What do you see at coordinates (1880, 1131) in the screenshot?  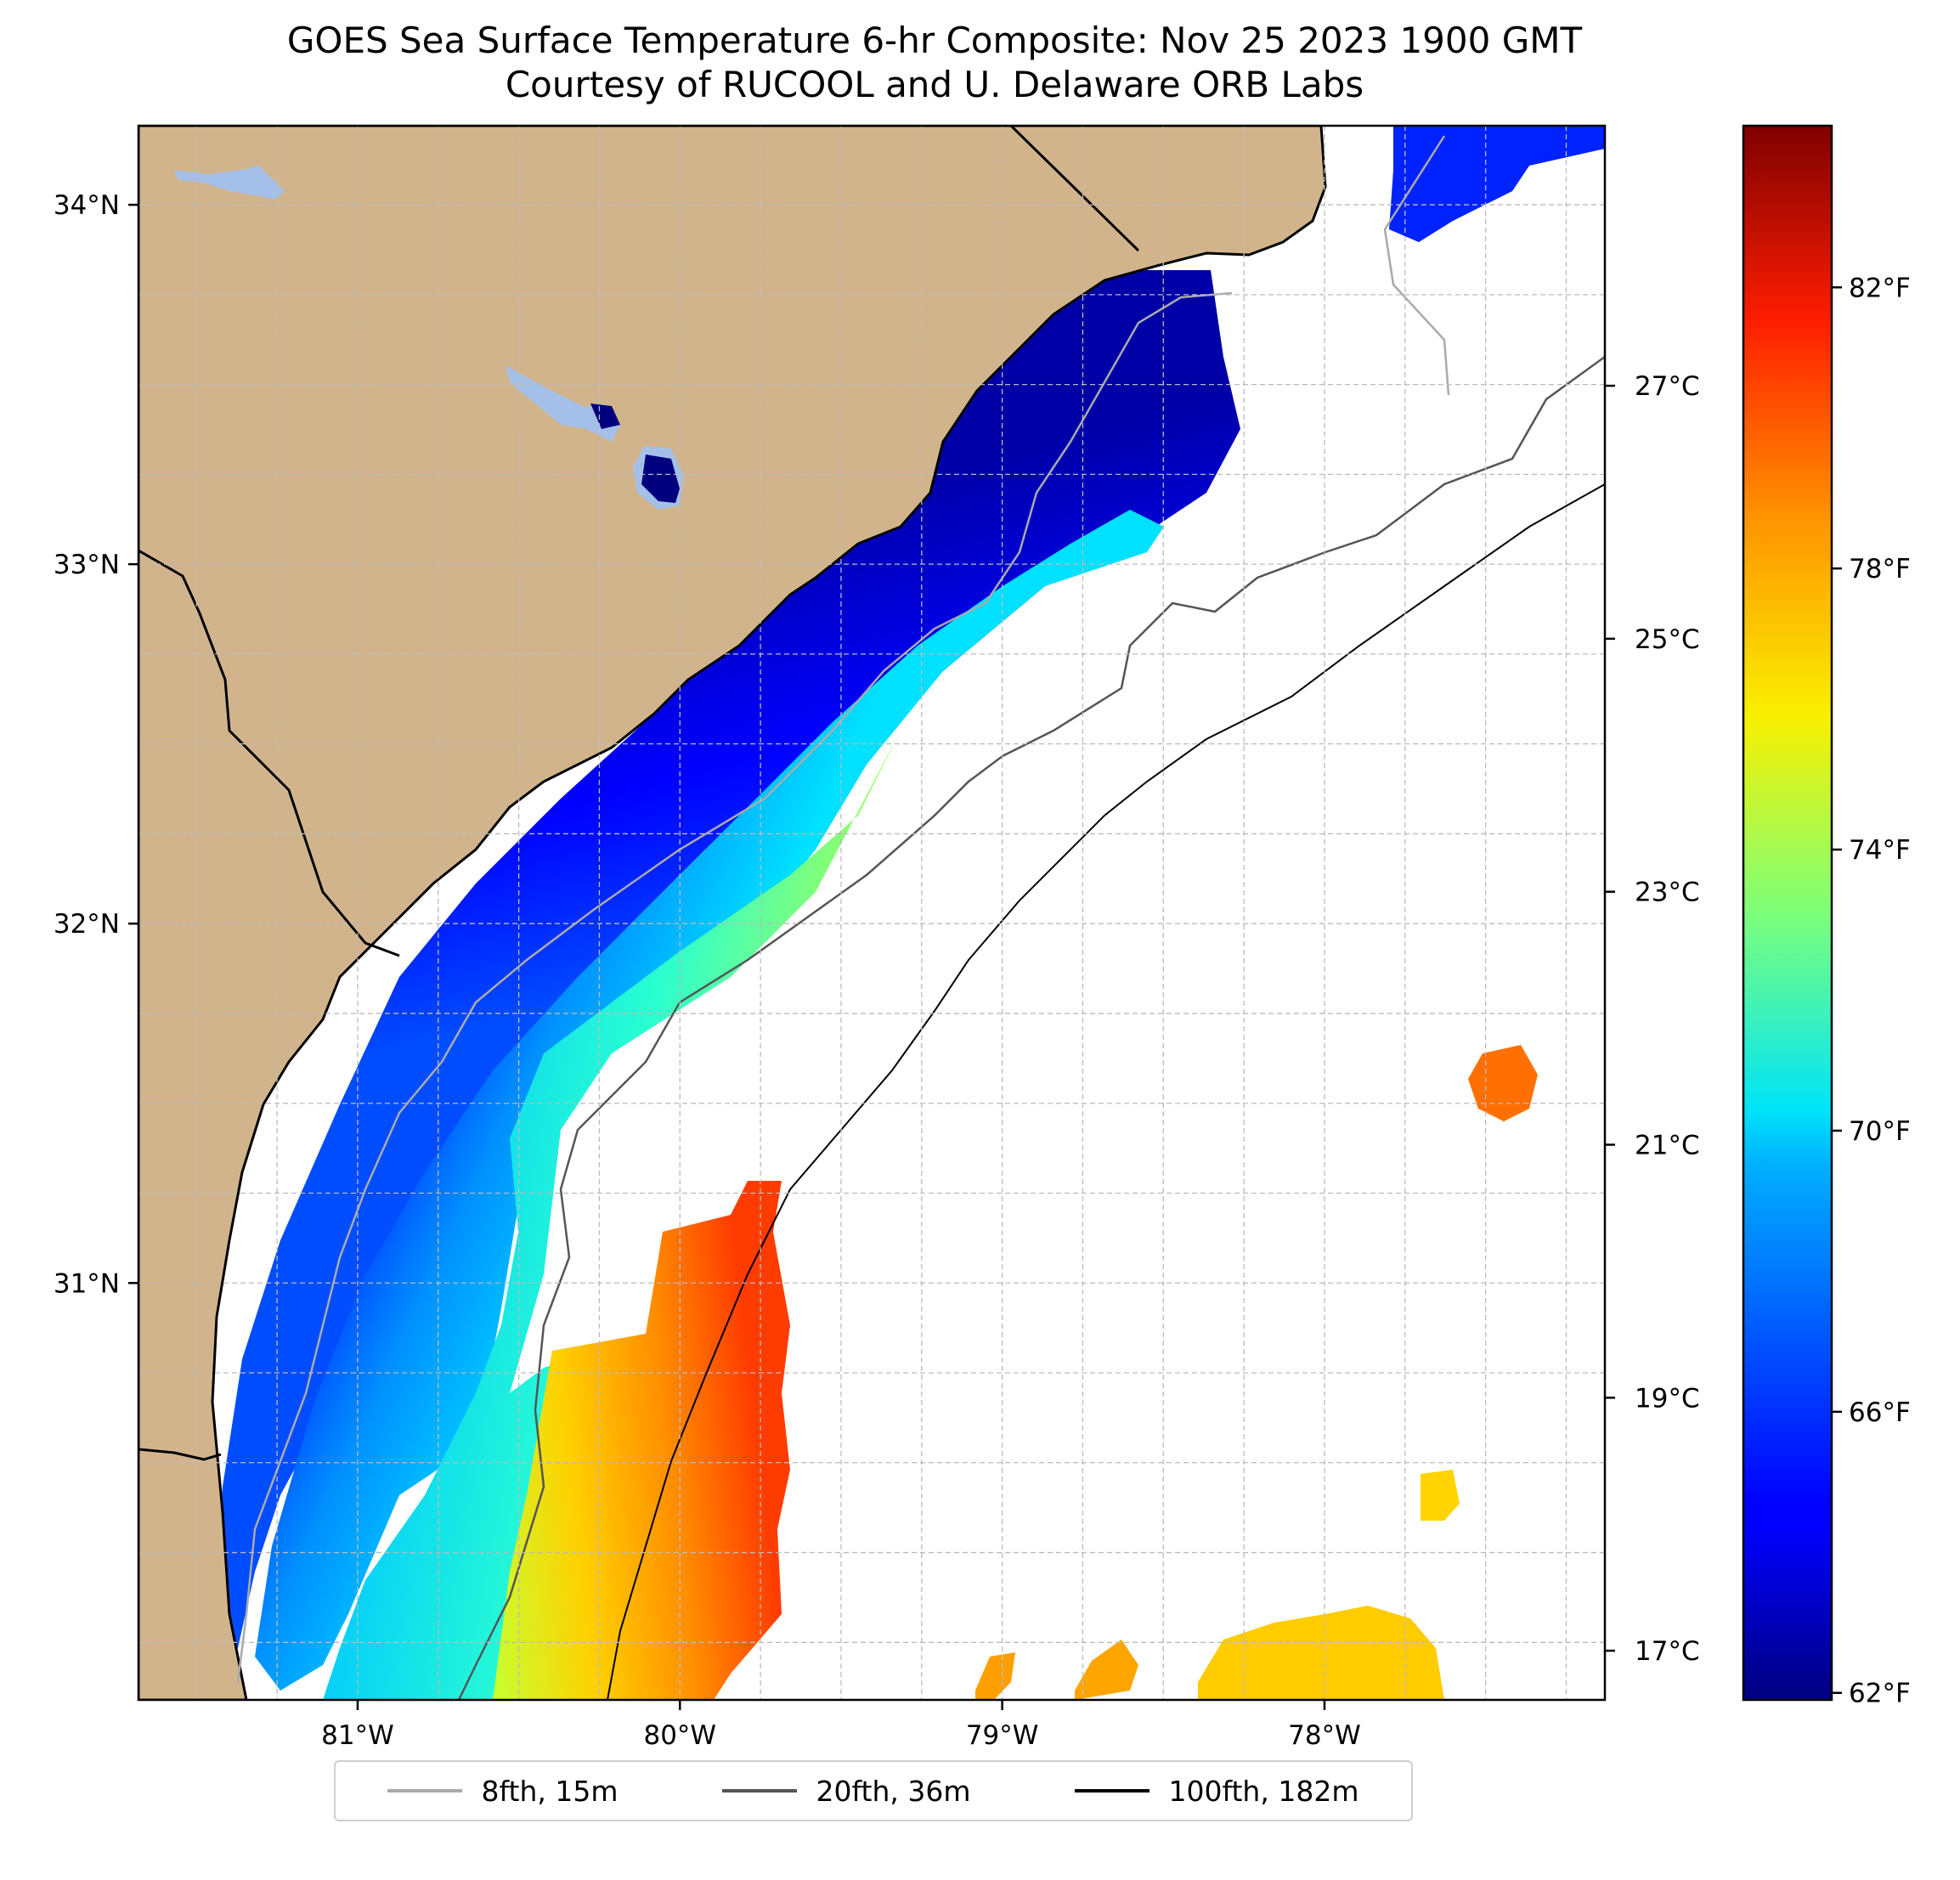 I see `colorbar-f-tick-label: 70°F` at bounding box center [1880, 1131].